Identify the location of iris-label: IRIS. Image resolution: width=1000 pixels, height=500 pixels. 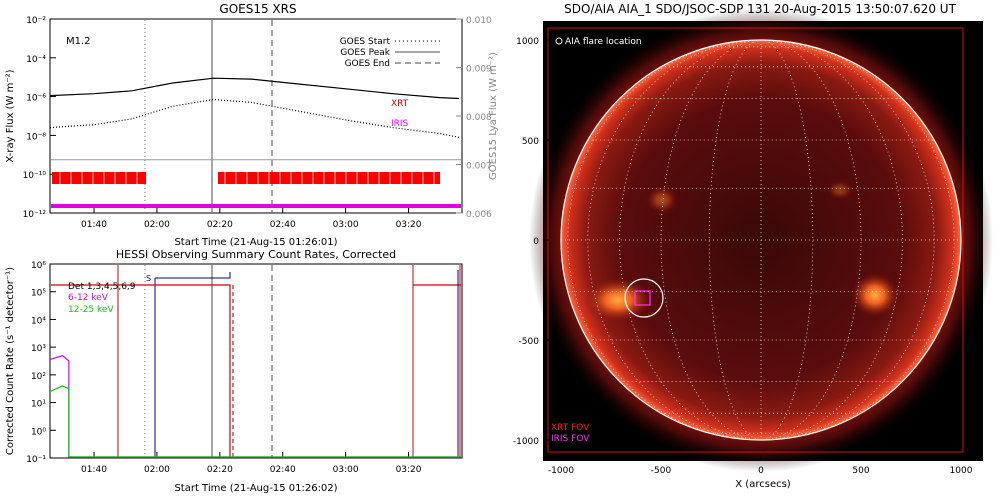
(400, 124).